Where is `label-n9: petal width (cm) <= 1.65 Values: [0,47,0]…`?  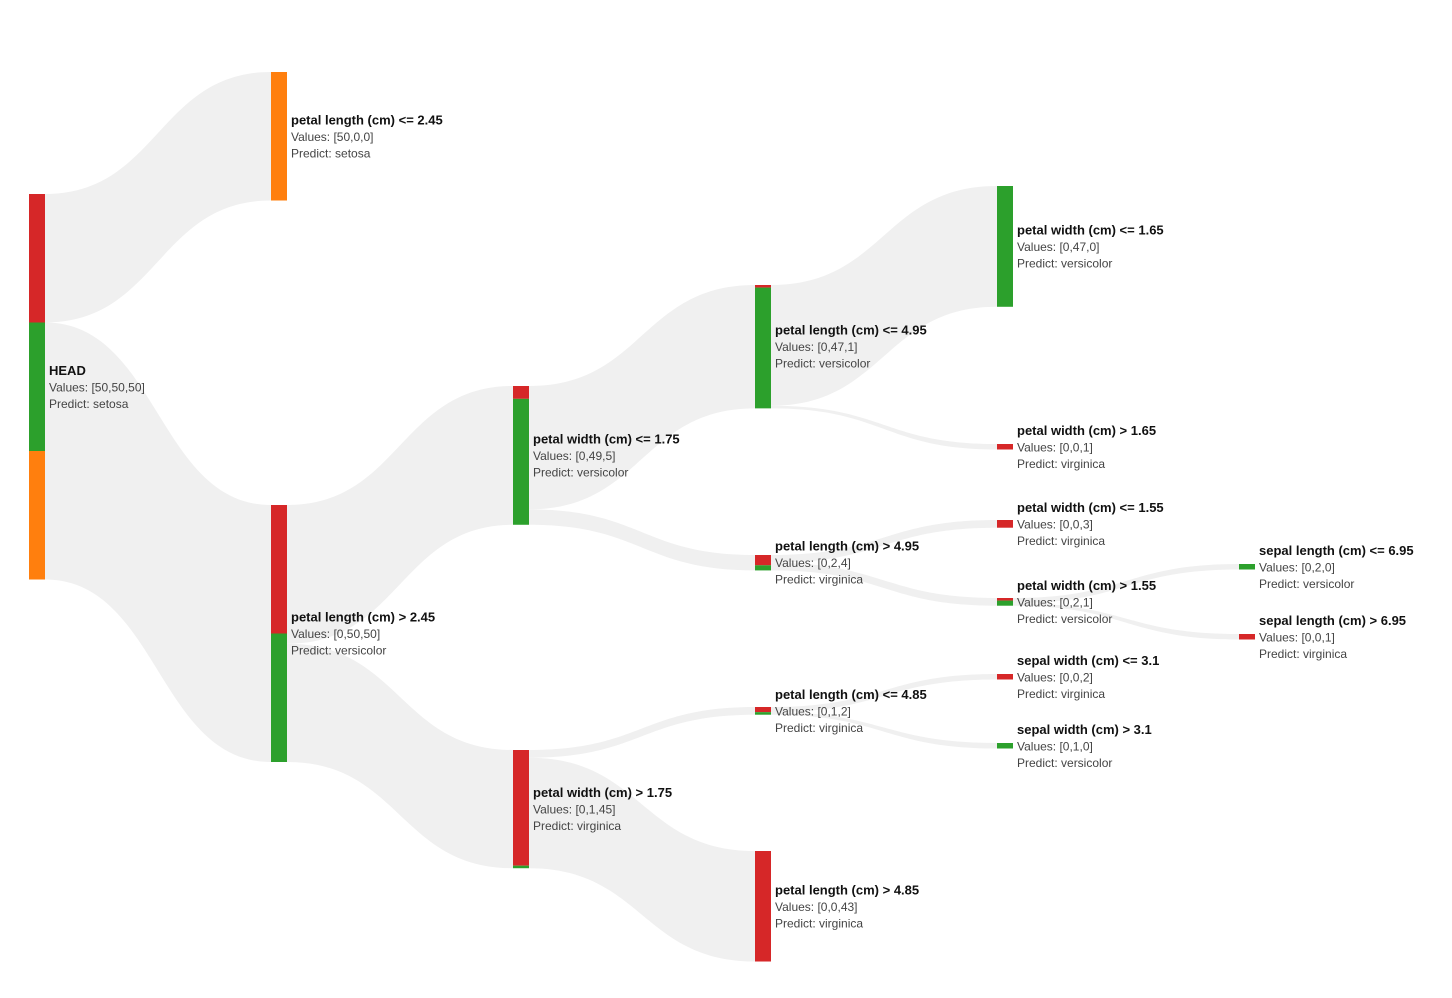 label-n9: petal width (cm) <= 1.65 Values: [0,47,0]… is located at coordinates (1090, 246).